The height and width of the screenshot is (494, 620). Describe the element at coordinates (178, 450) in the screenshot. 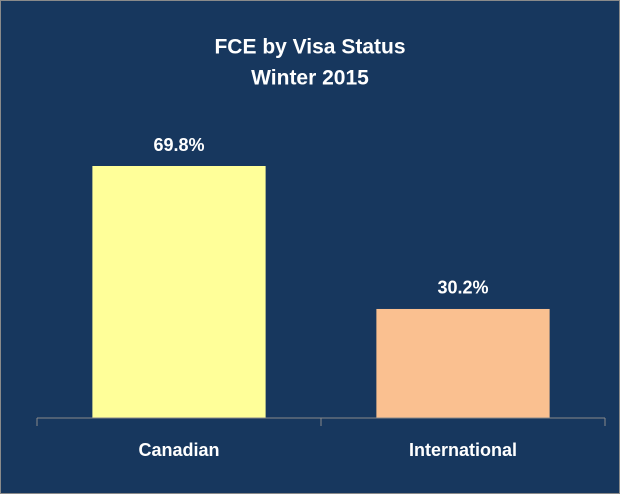

I see `x-tick-label: Canadian` at that location.